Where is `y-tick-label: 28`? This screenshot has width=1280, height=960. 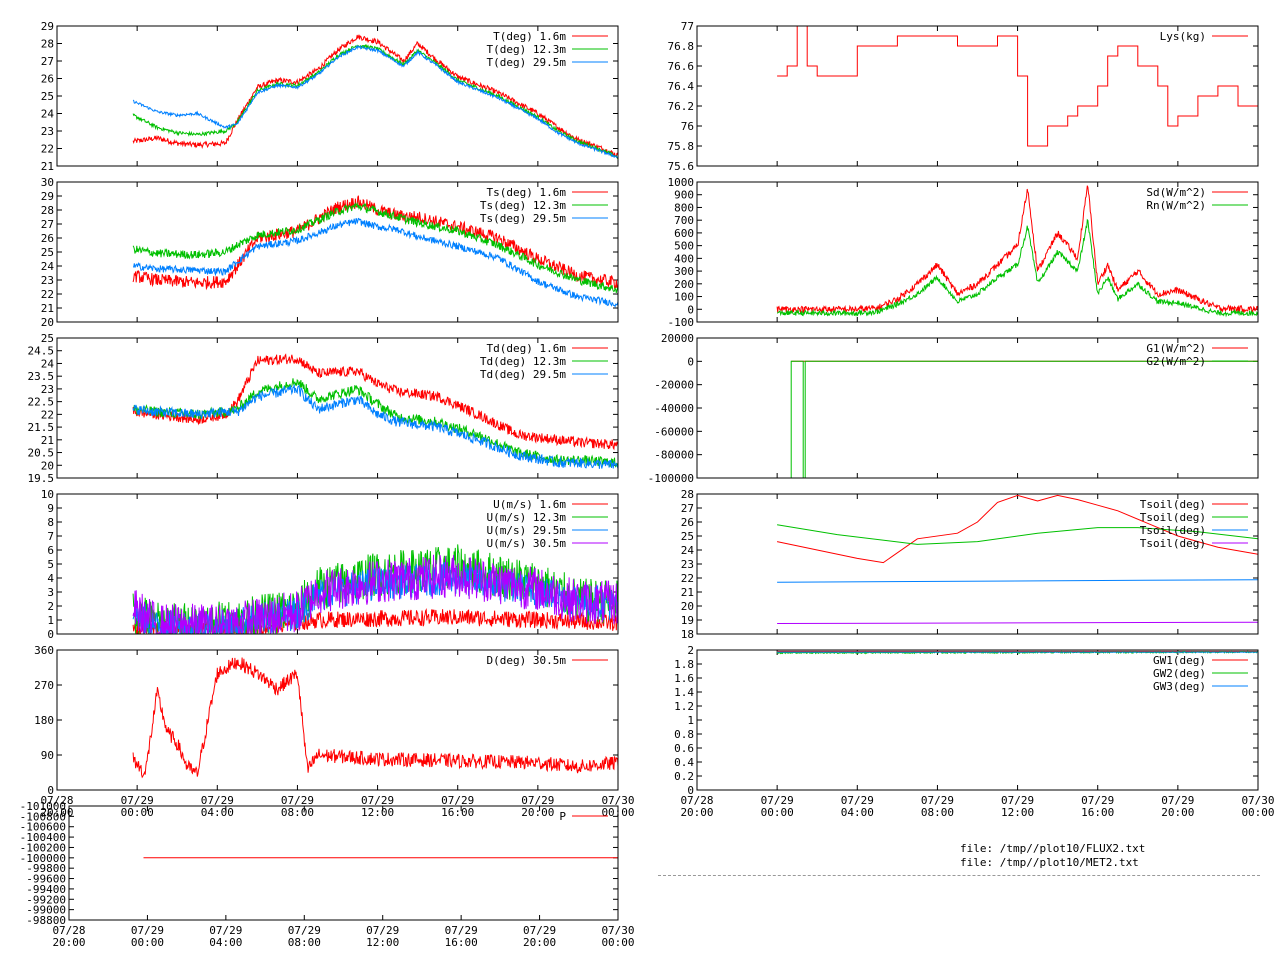 y-tick-label: 28 is located at coordinates (687, 494).